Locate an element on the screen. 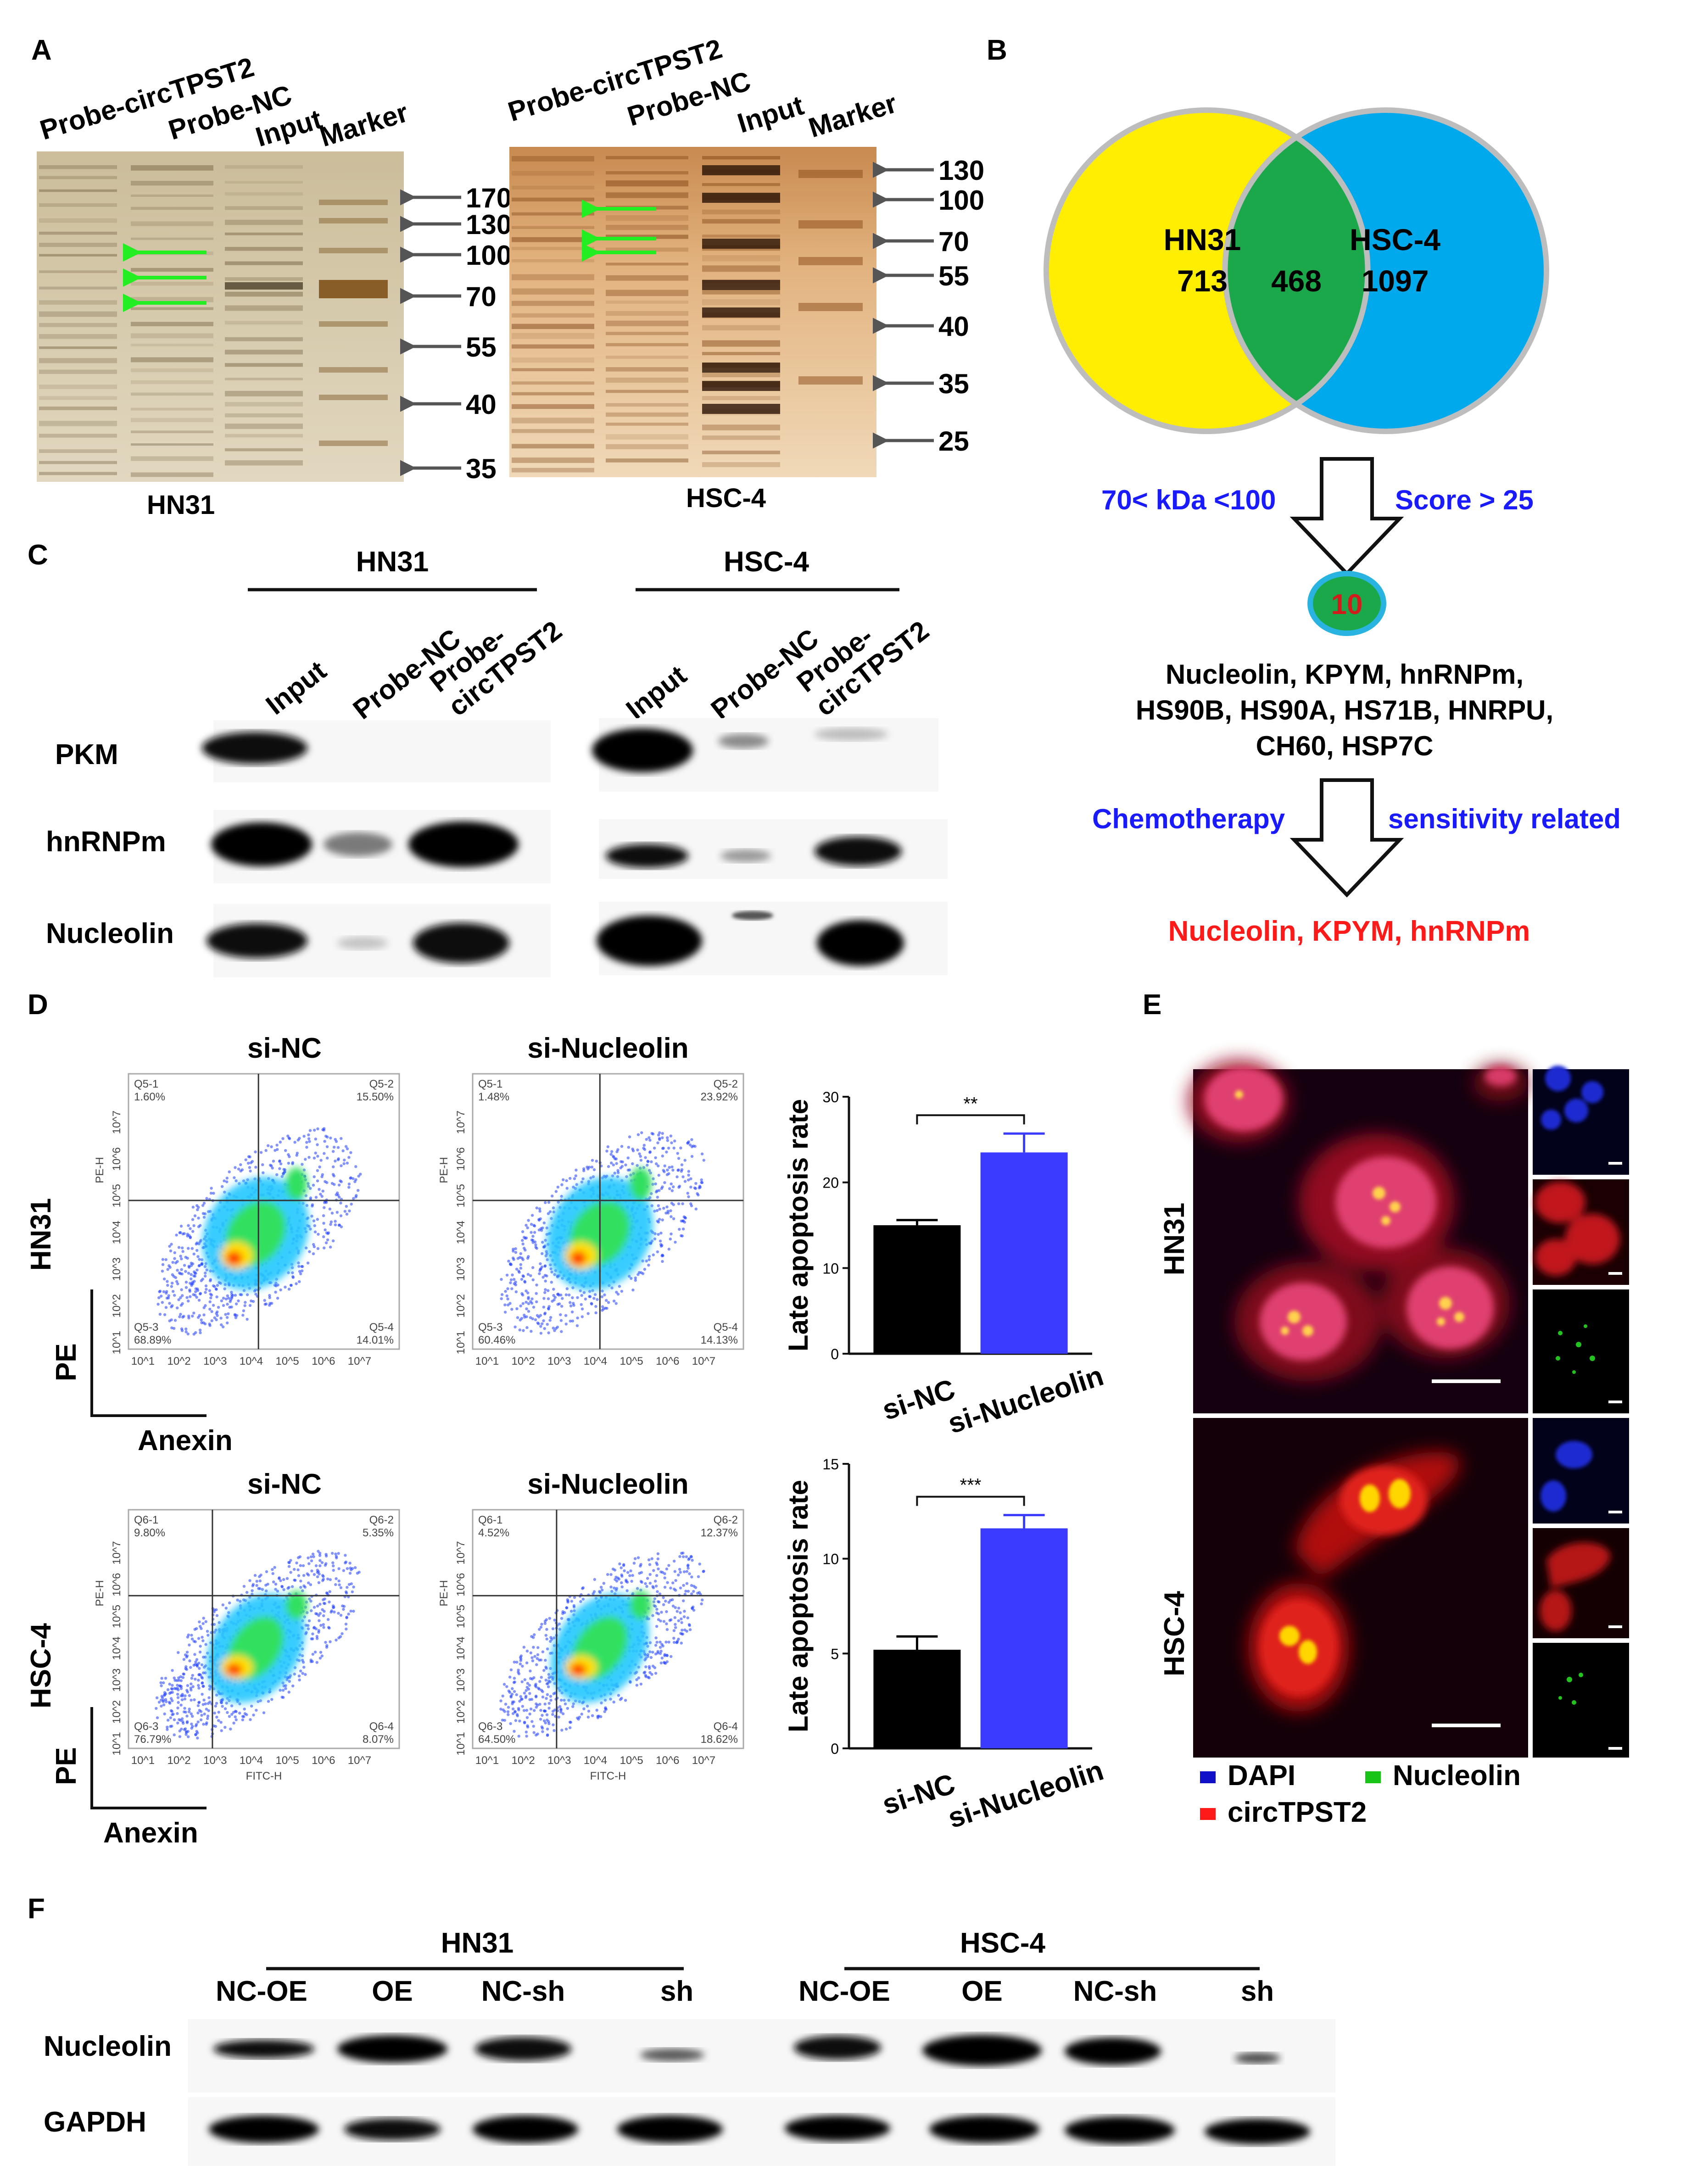 The height and width of the screenshot is (2171, 1708). flow-tick-x: 10^4 is located at coordinates (595, 1761).